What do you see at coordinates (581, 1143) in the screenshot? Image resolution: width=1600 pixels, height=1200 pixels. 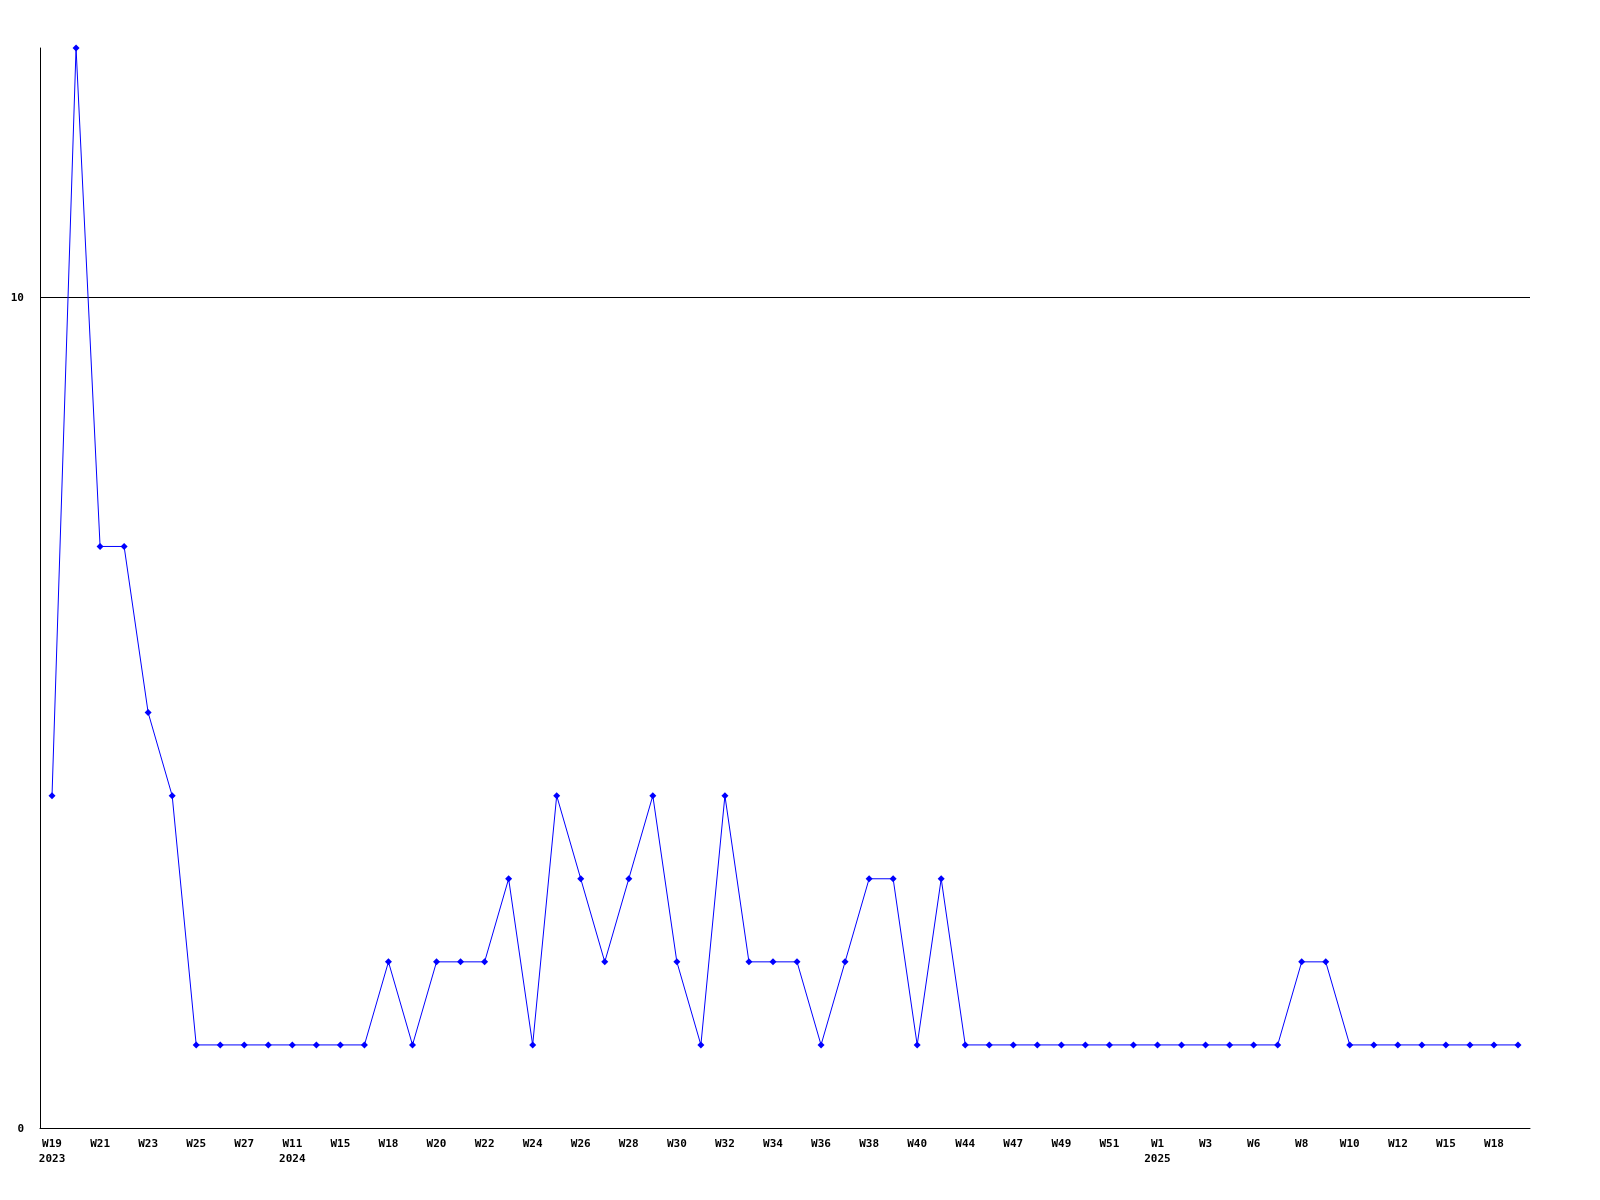 I see `x-tick-label: W26` at bounding box center [581, 1143].